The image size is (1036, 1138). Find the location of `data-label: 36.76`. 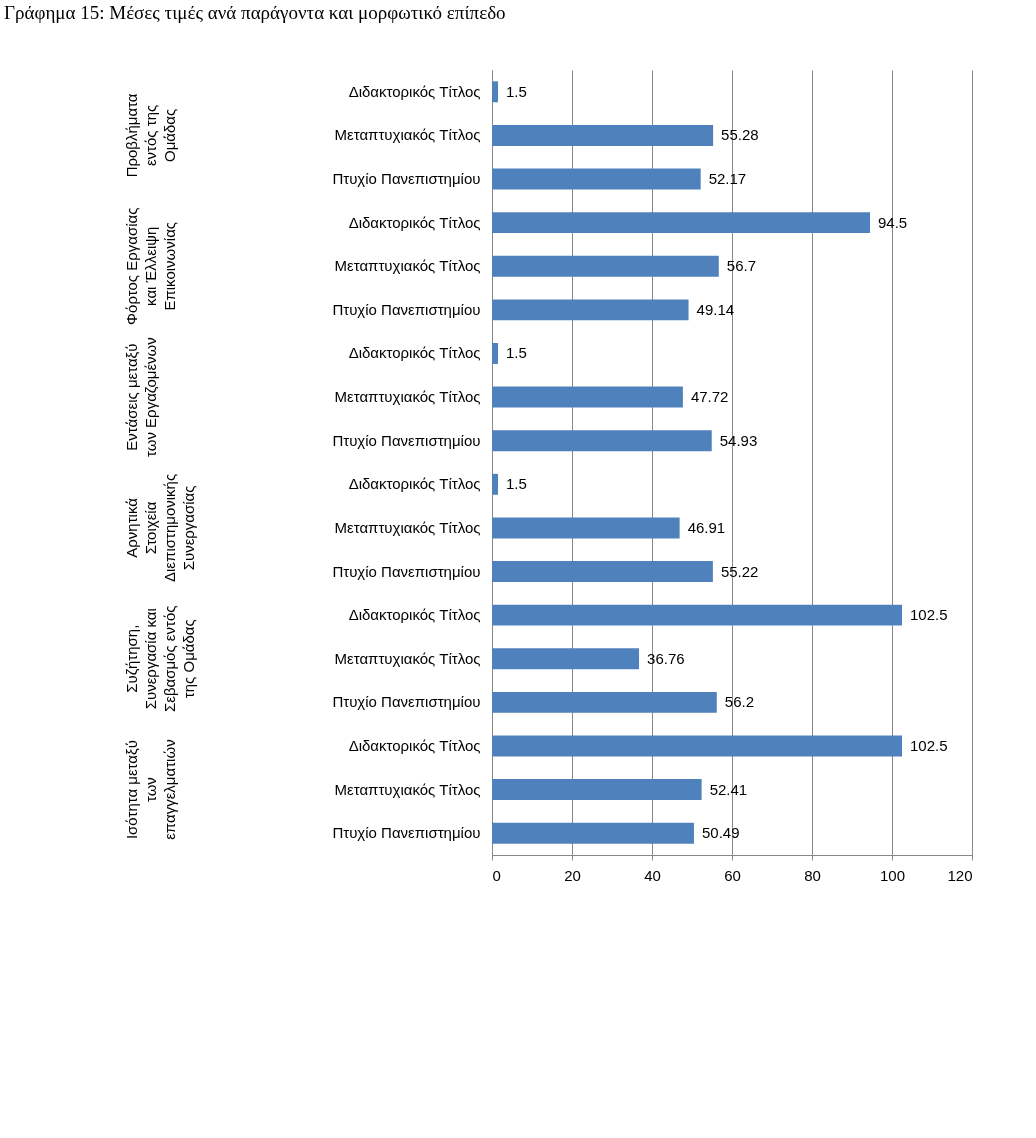

data-label: 36.76 is located at coordinates (666, 658).